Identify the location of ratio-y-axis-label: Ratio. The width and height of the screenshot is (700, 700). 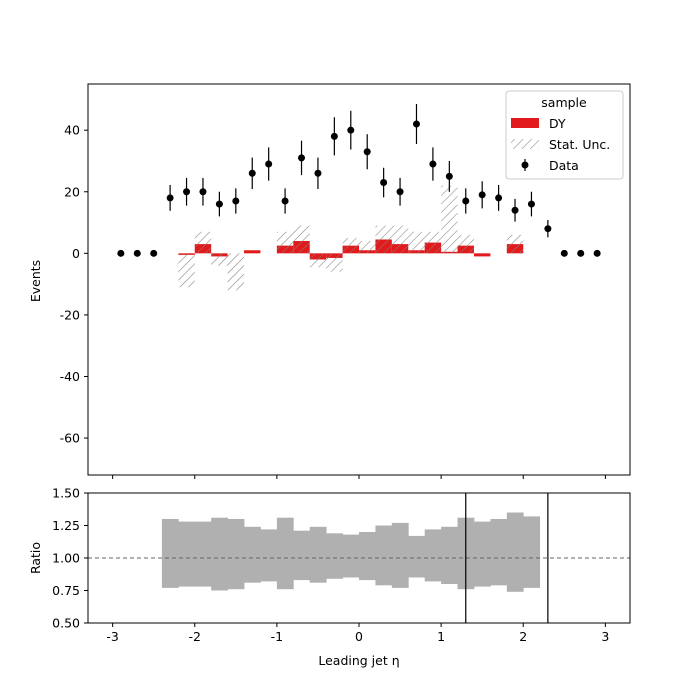
(35, 558).